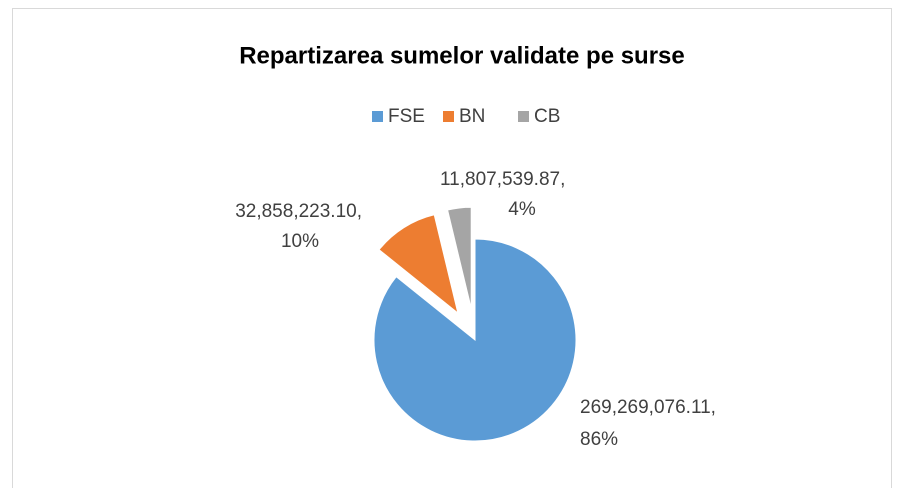  Describe the element at coordinates (502, 179) in the screenshot. I see `data-label: 11,807,539.87,` at that location.